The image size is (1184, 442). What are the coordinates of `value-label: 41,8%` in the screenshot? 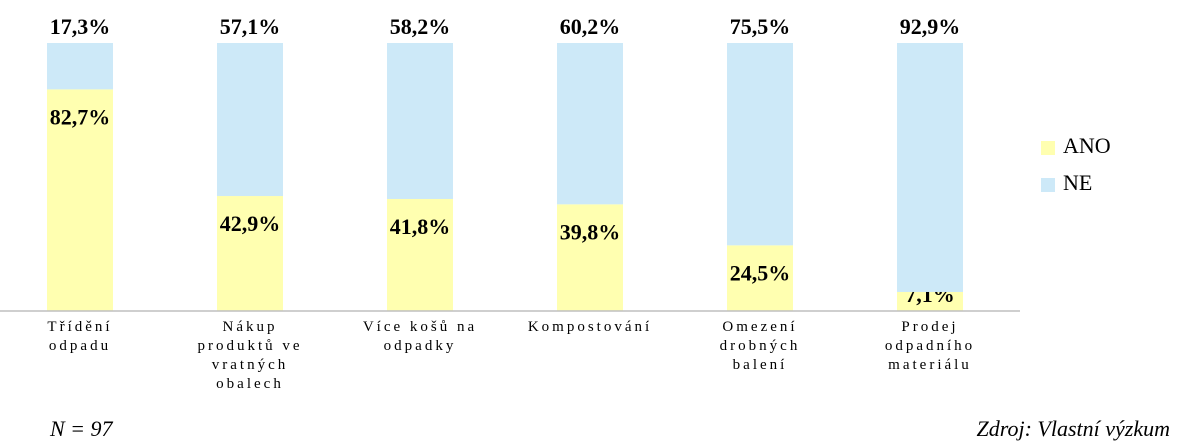 It's located at (420, 226).